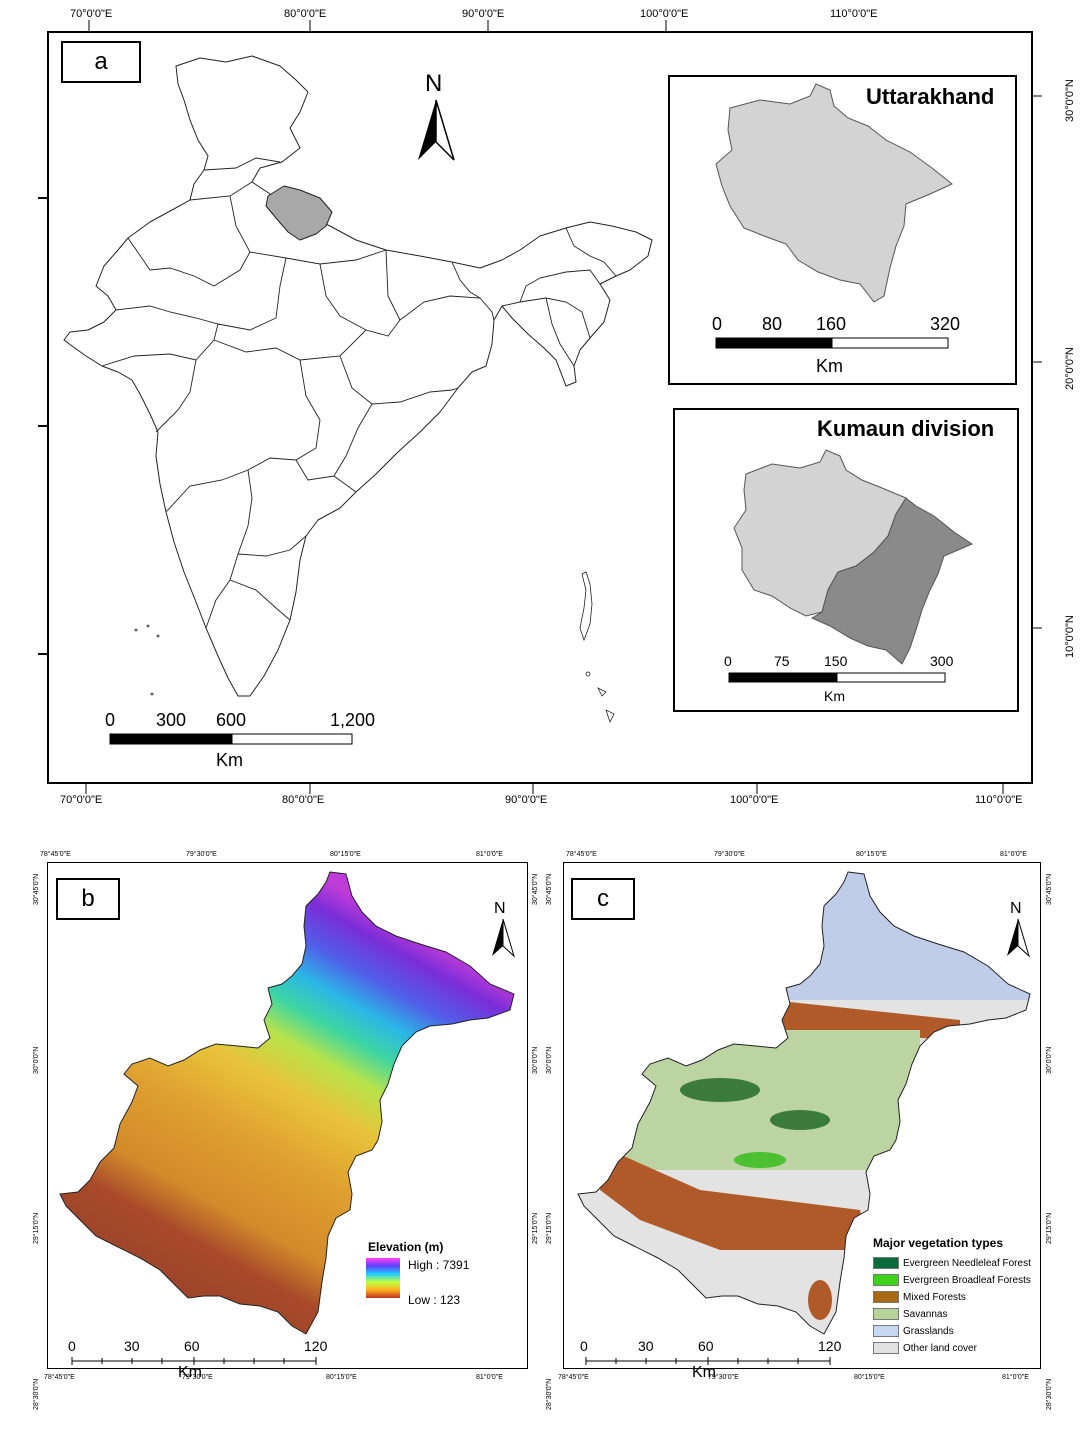 Image resolution: width=1080 pixels, height=1438 pixels. I want to click on uttarakhand-shape, so click(834, 193).